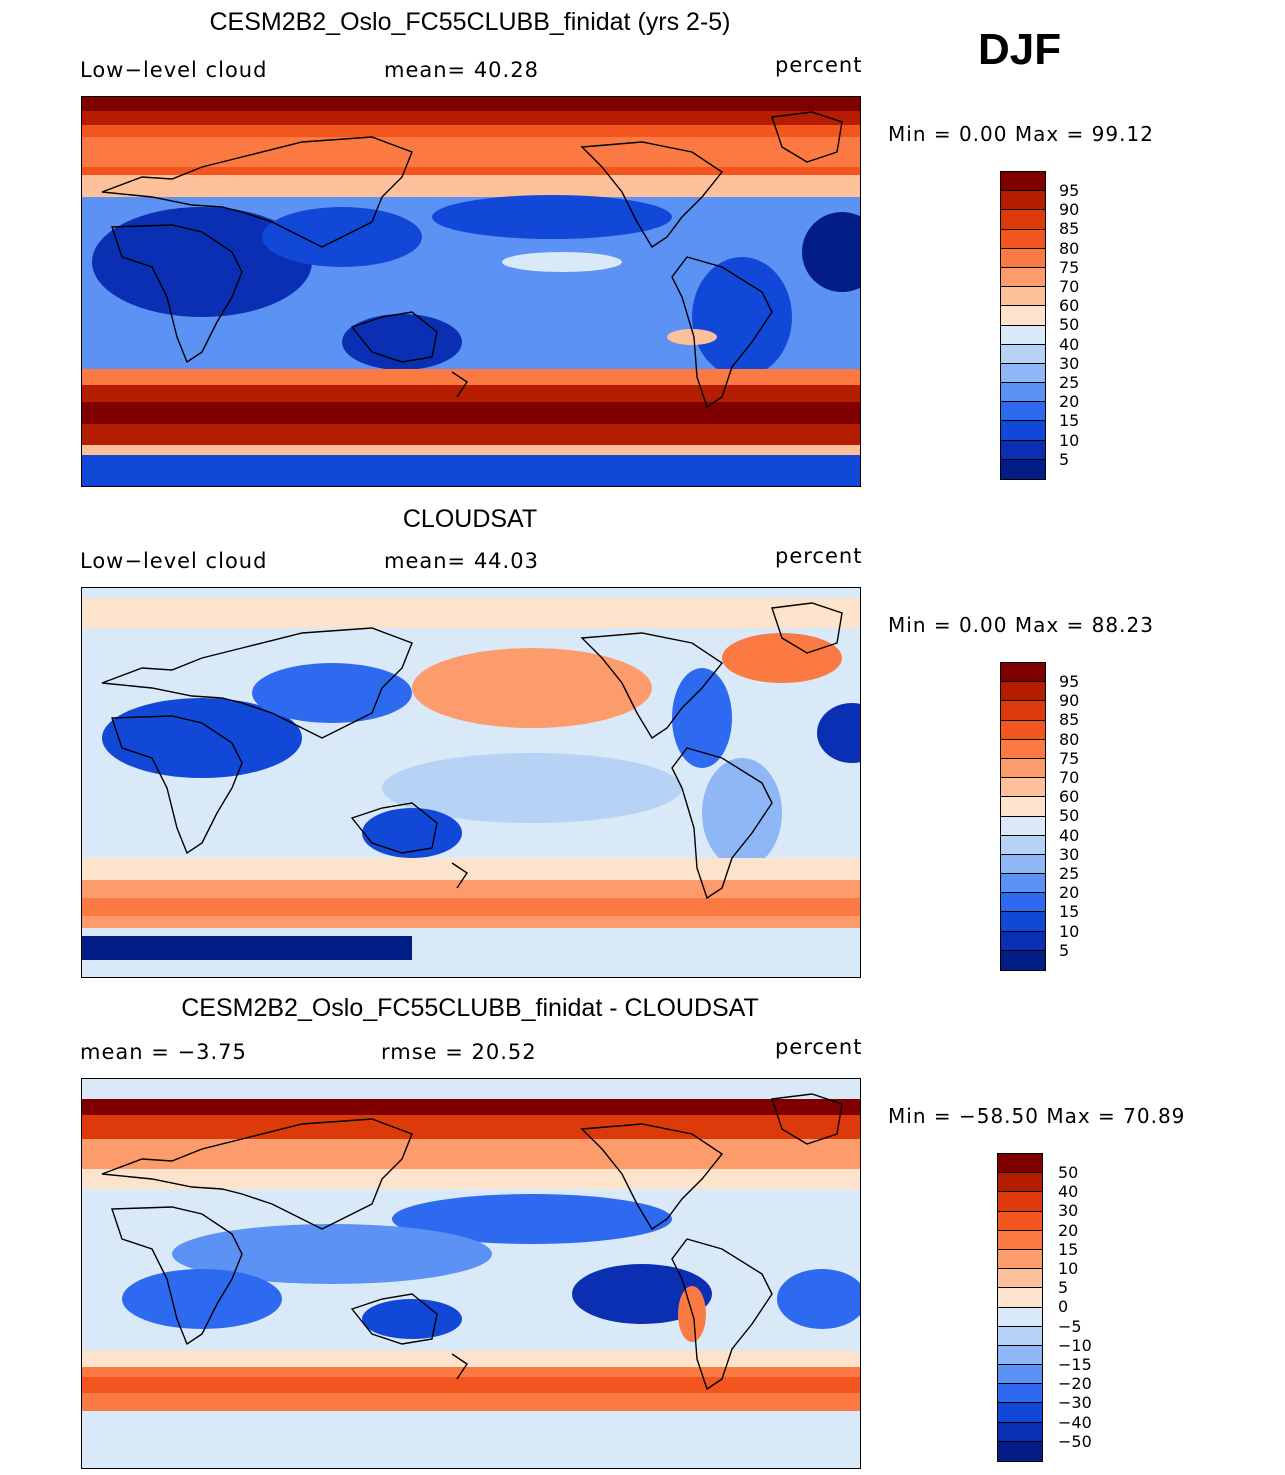 Image resolution: width=1285 pixels, height=1475 pixels. I want to click on panel-3-australia-low, so click(412, 1319).